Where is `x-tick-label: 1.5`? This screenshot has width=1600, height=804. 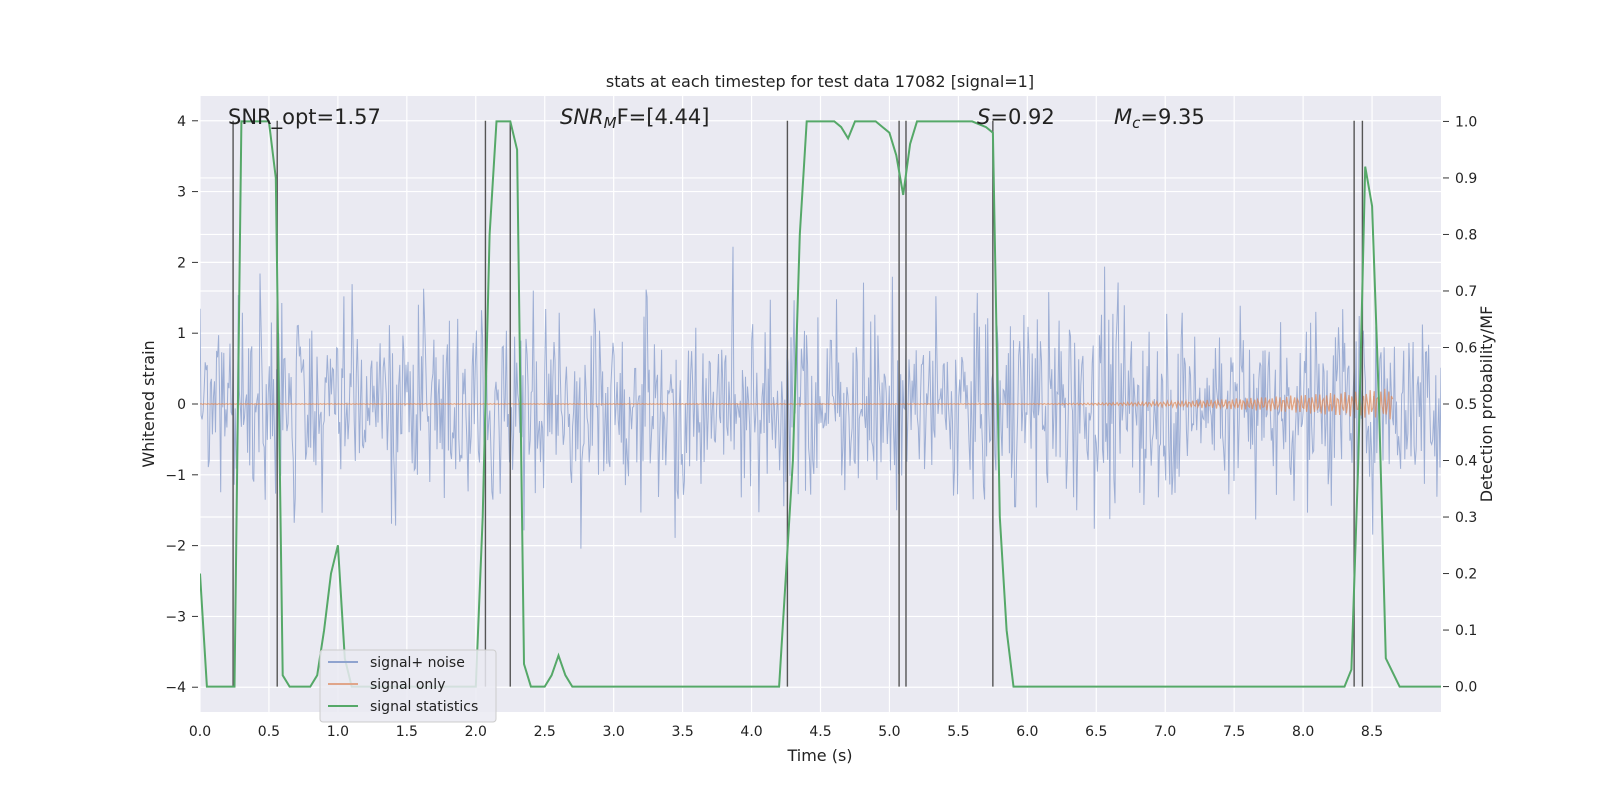 x-tick-label: 1.5 is located at coordinates (407, 732).